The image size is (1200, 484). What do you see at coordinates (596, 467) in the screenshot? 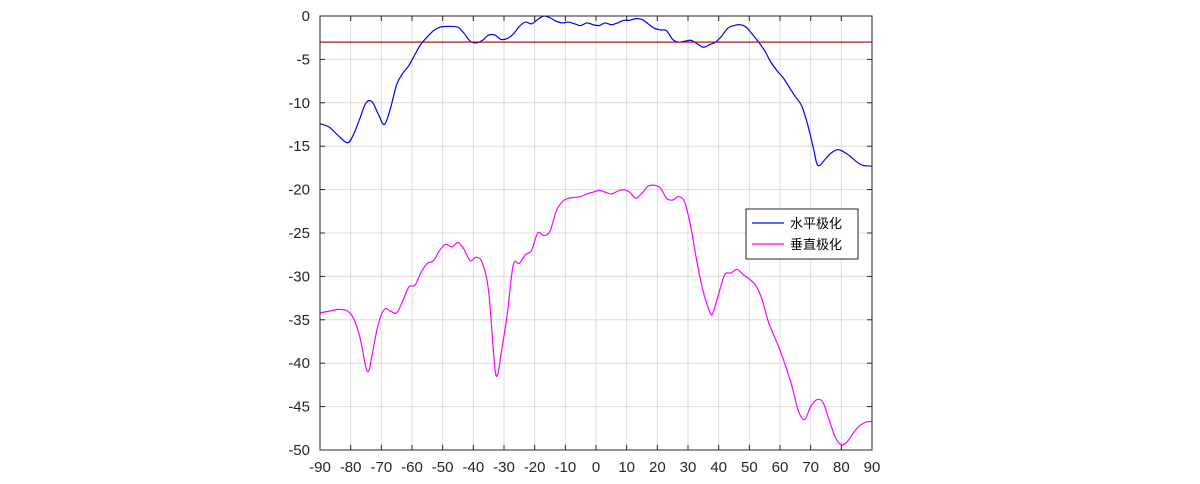
I see `x-tick-label: 0` at bounding box center [596, 467].